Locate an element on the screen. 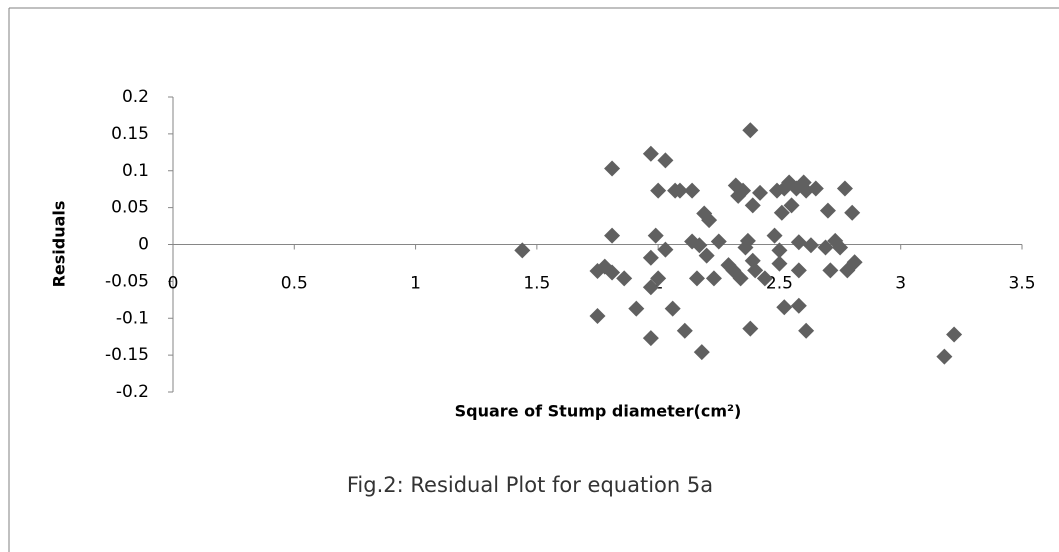 The height and width of the screenshot is (552, 1059). x-tick-label: 3 is located at coordinates (900, 284).